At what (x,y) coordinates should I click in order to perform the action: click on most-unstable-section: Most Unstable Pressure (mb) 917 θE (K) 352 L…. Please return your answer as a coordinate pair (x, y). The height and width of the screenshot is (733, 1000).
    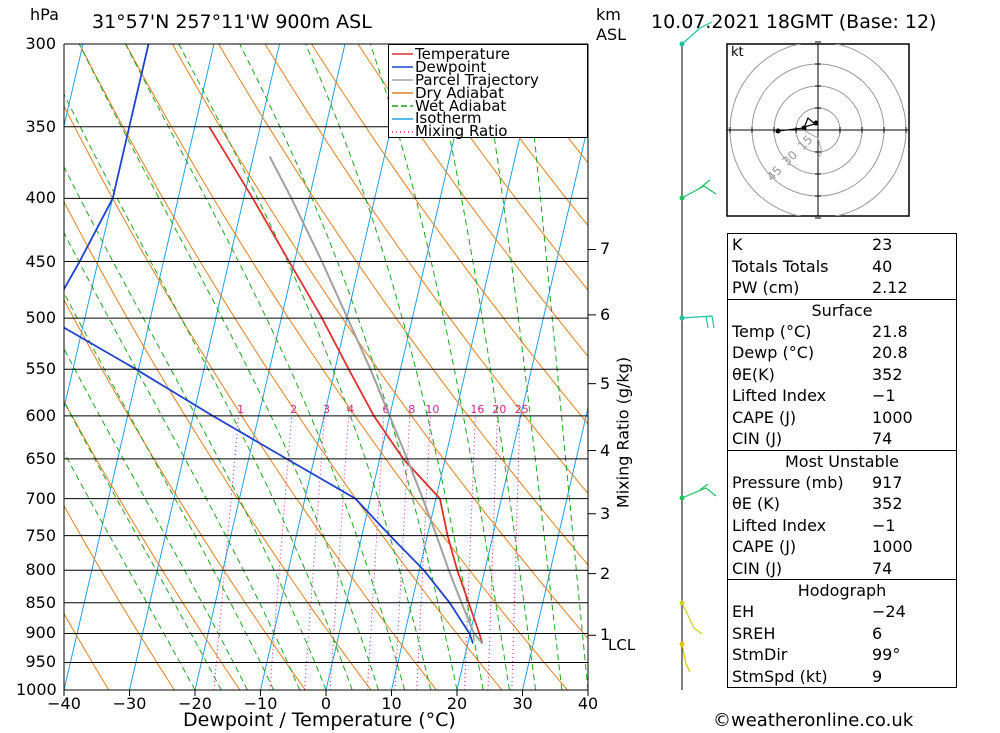
    Looking at the image, I should click on (842, 514).